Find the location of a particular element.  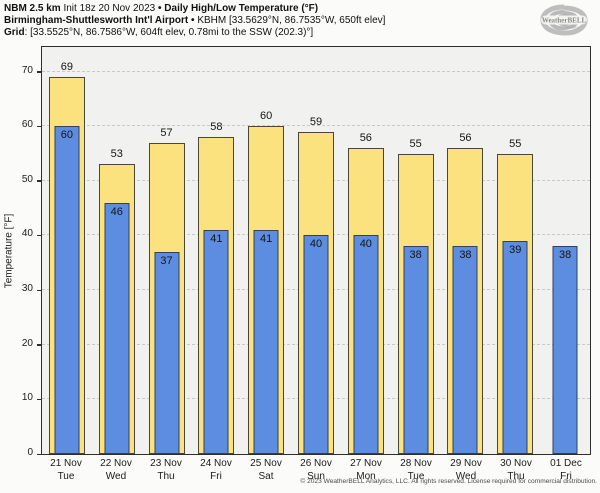

bar-group: 69 60 is located at coordinates (67, 250).